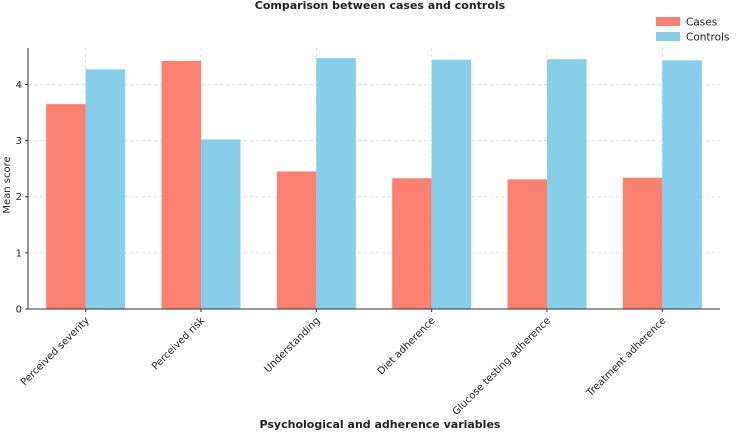  Describe the element at coordinates (668, 36) in the screenshot. I see `legend-swatch-controls` at that location.